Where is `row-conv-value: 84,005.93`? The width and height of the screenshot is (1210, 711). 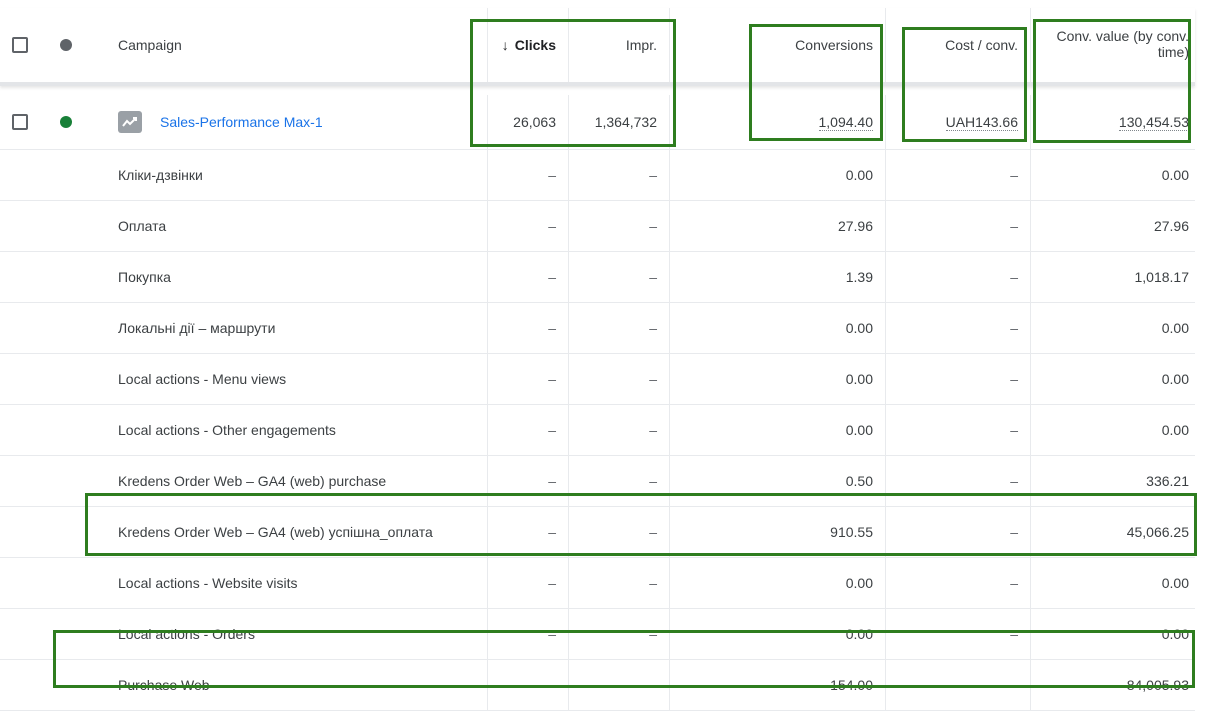
row-conv-value: 84,005.93 is located at coordinates (1112, 685).